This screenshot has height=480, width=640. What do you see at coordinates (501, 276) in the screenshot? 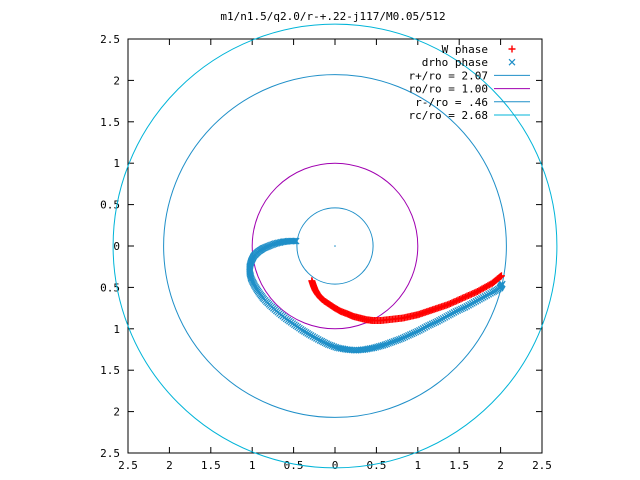
I see `w-phase-point` at bounding box center [501, 276].